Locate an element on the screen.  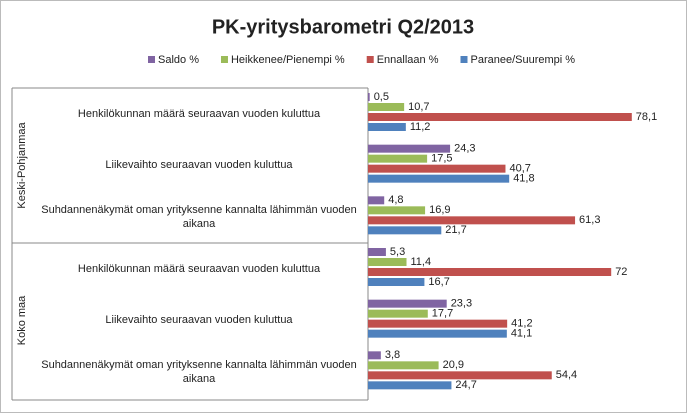
value-label: 0,5 is located at coordinates (381, 97).